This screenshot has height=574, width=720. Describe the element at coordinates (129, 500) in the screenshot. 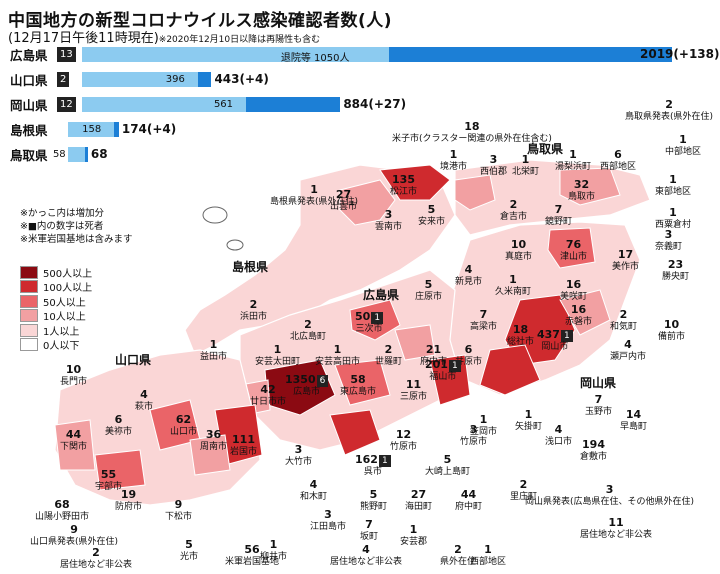

I see `municipality-label: 19 防府市` at that location.